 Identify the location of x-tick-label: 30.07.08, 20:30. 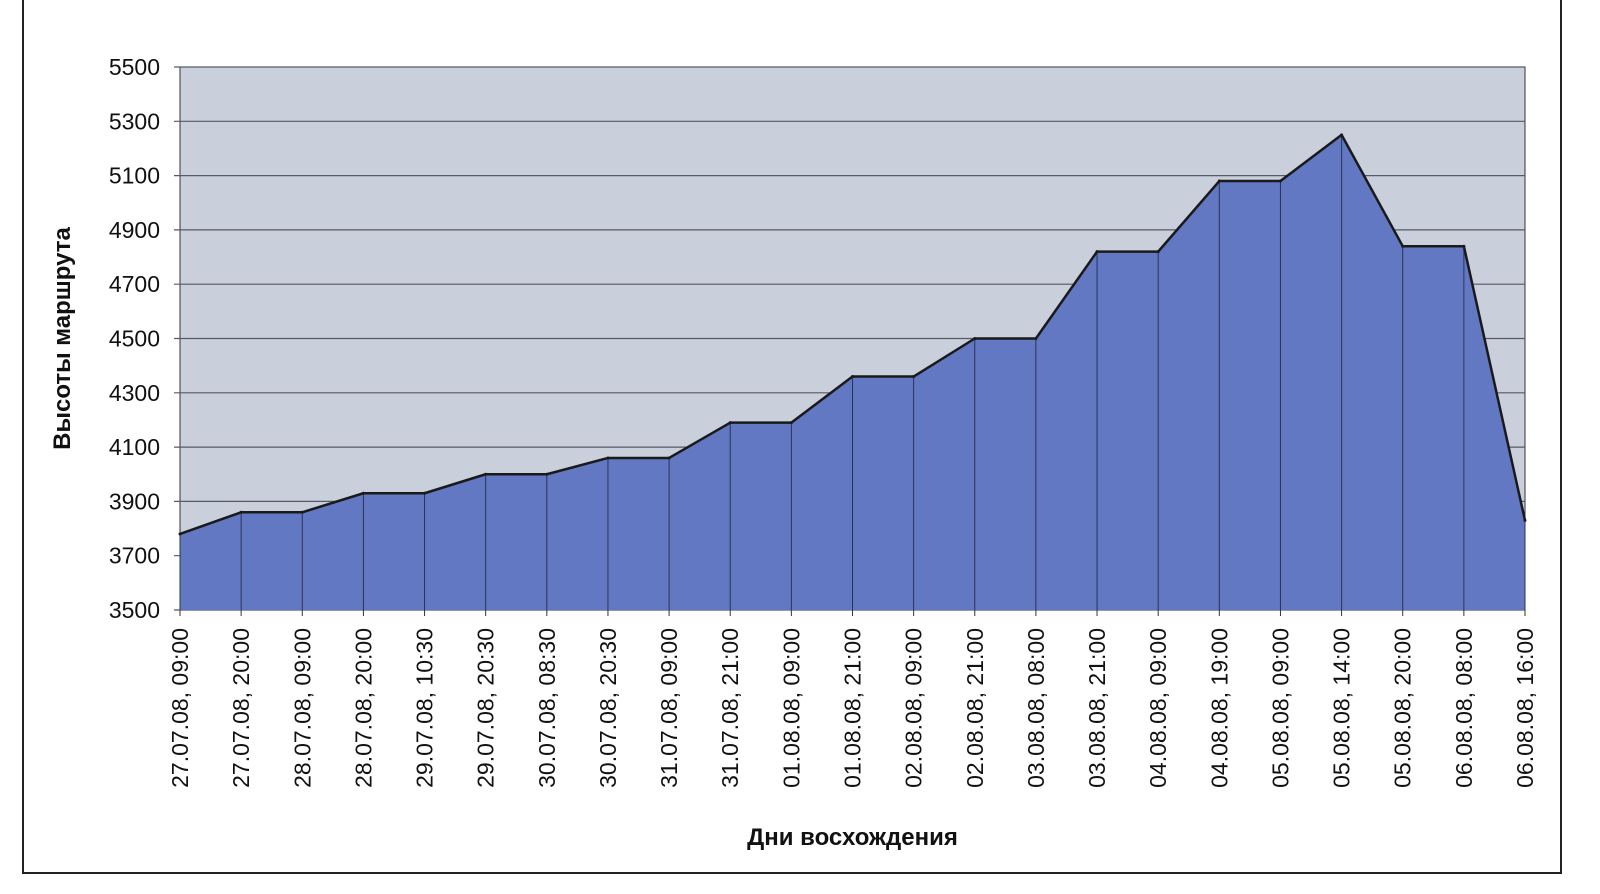
(608, 708).